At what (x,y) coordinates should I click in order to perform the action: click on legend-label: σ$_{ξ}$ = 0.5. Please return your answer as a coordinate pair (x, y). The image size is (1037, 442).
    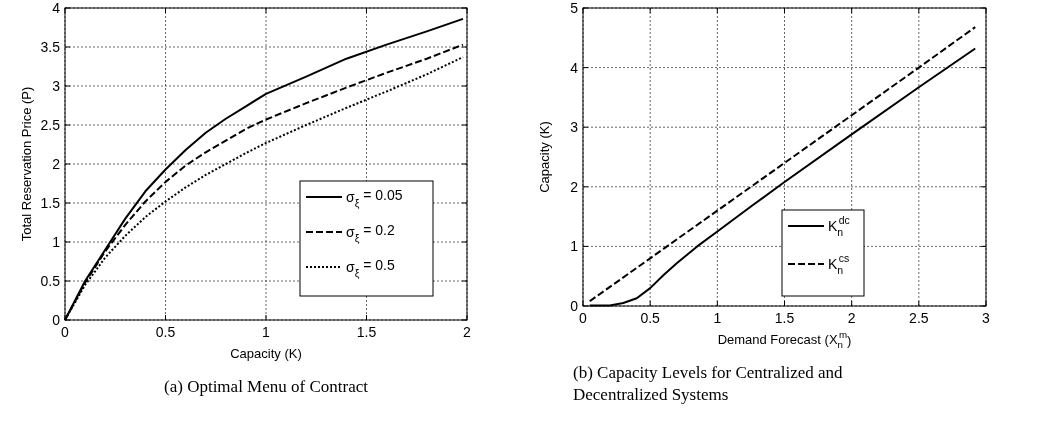
    Looking at the image, I should click on (370, 268).